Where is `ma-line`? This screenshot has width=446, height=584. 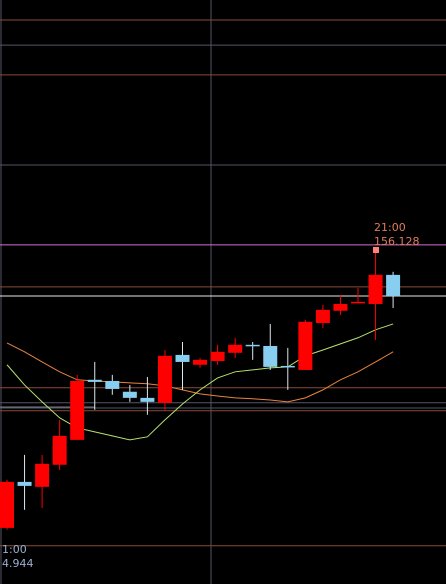
ma-line is located at coordinates (200, 372).